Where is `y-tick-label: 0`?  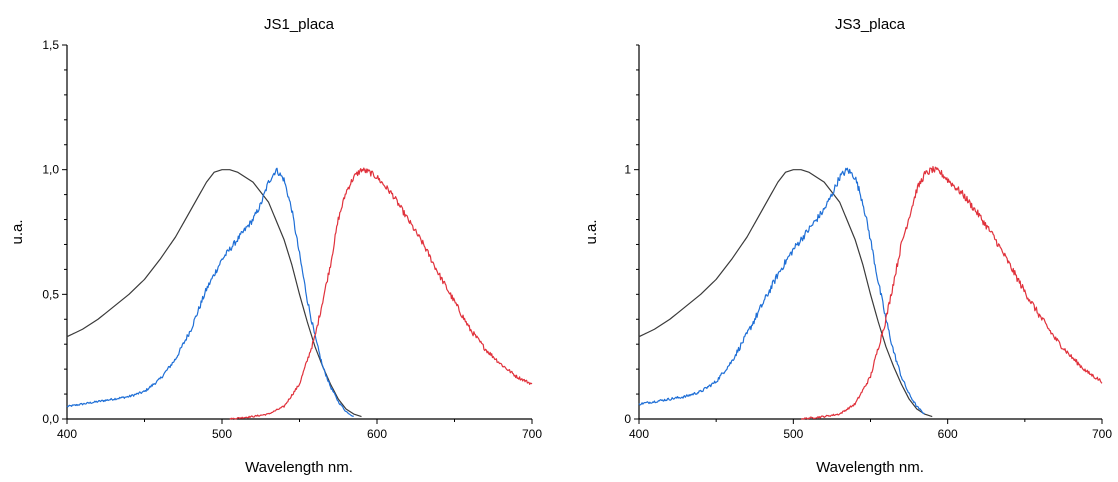 y-tick-label: 0 is located at coordinates (627, 419).